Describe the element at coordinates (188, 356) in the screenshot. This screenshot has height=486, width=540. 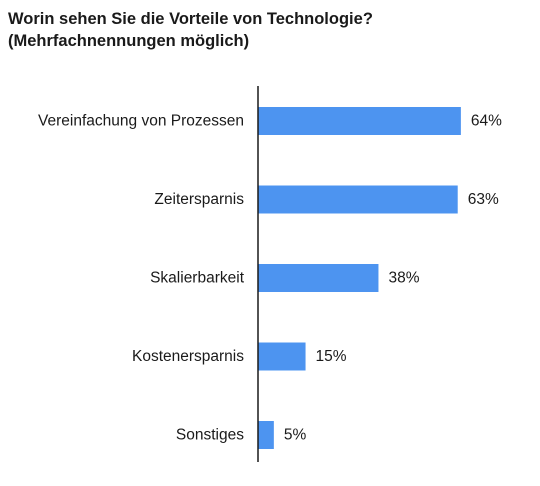
I see `category-label: Kostenersparnis` at that location.